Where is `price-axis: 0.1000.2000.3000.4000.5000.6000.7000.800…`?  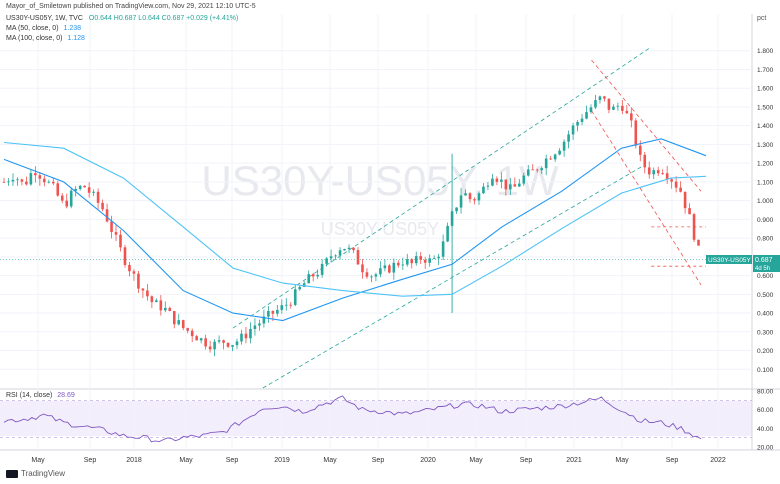
price-axis: 0.1000.2000.3000.4000.5000.6000.7000.800… is located at coordinates (765, 211).